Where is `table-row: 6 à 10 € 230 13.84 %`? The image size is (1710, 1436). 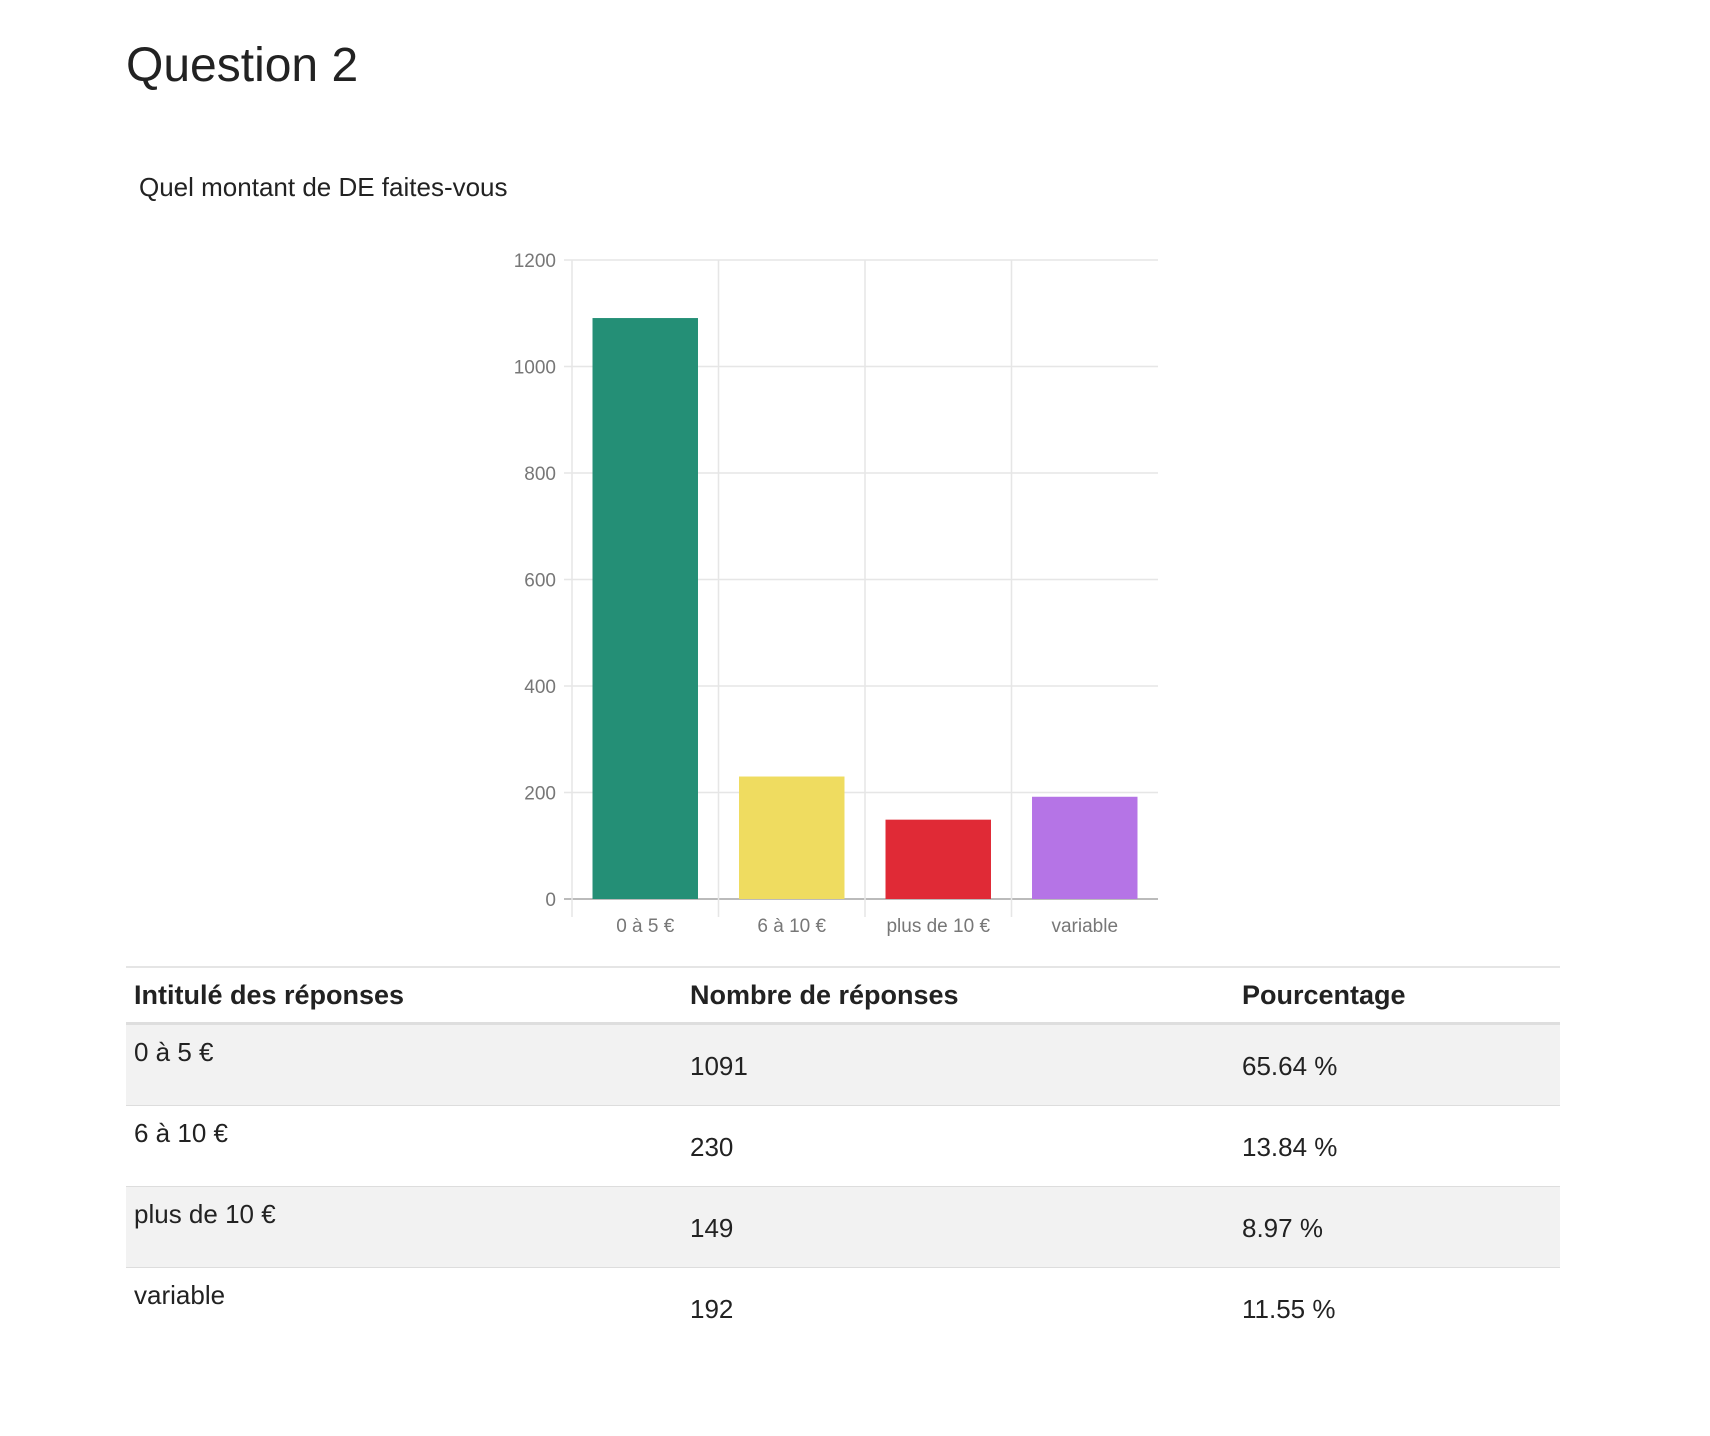
table-row: 6 à 10 € 230 13.84 % is located at coordinates (843, 1146).